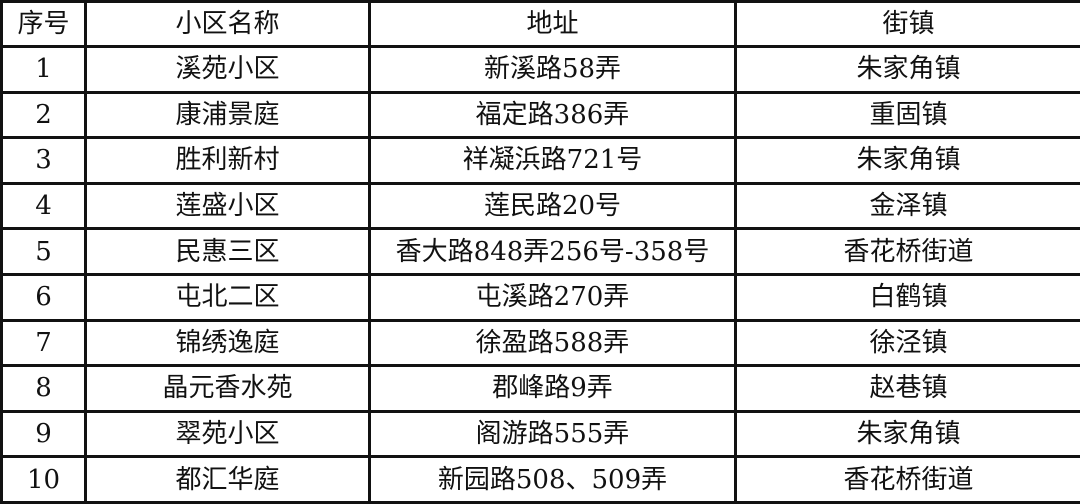 This screenshot has width=1080, height=504. Describe the element at coordinates (907, 343) in the screenshot. I see `cell-town: 徐泾镇` at that location.